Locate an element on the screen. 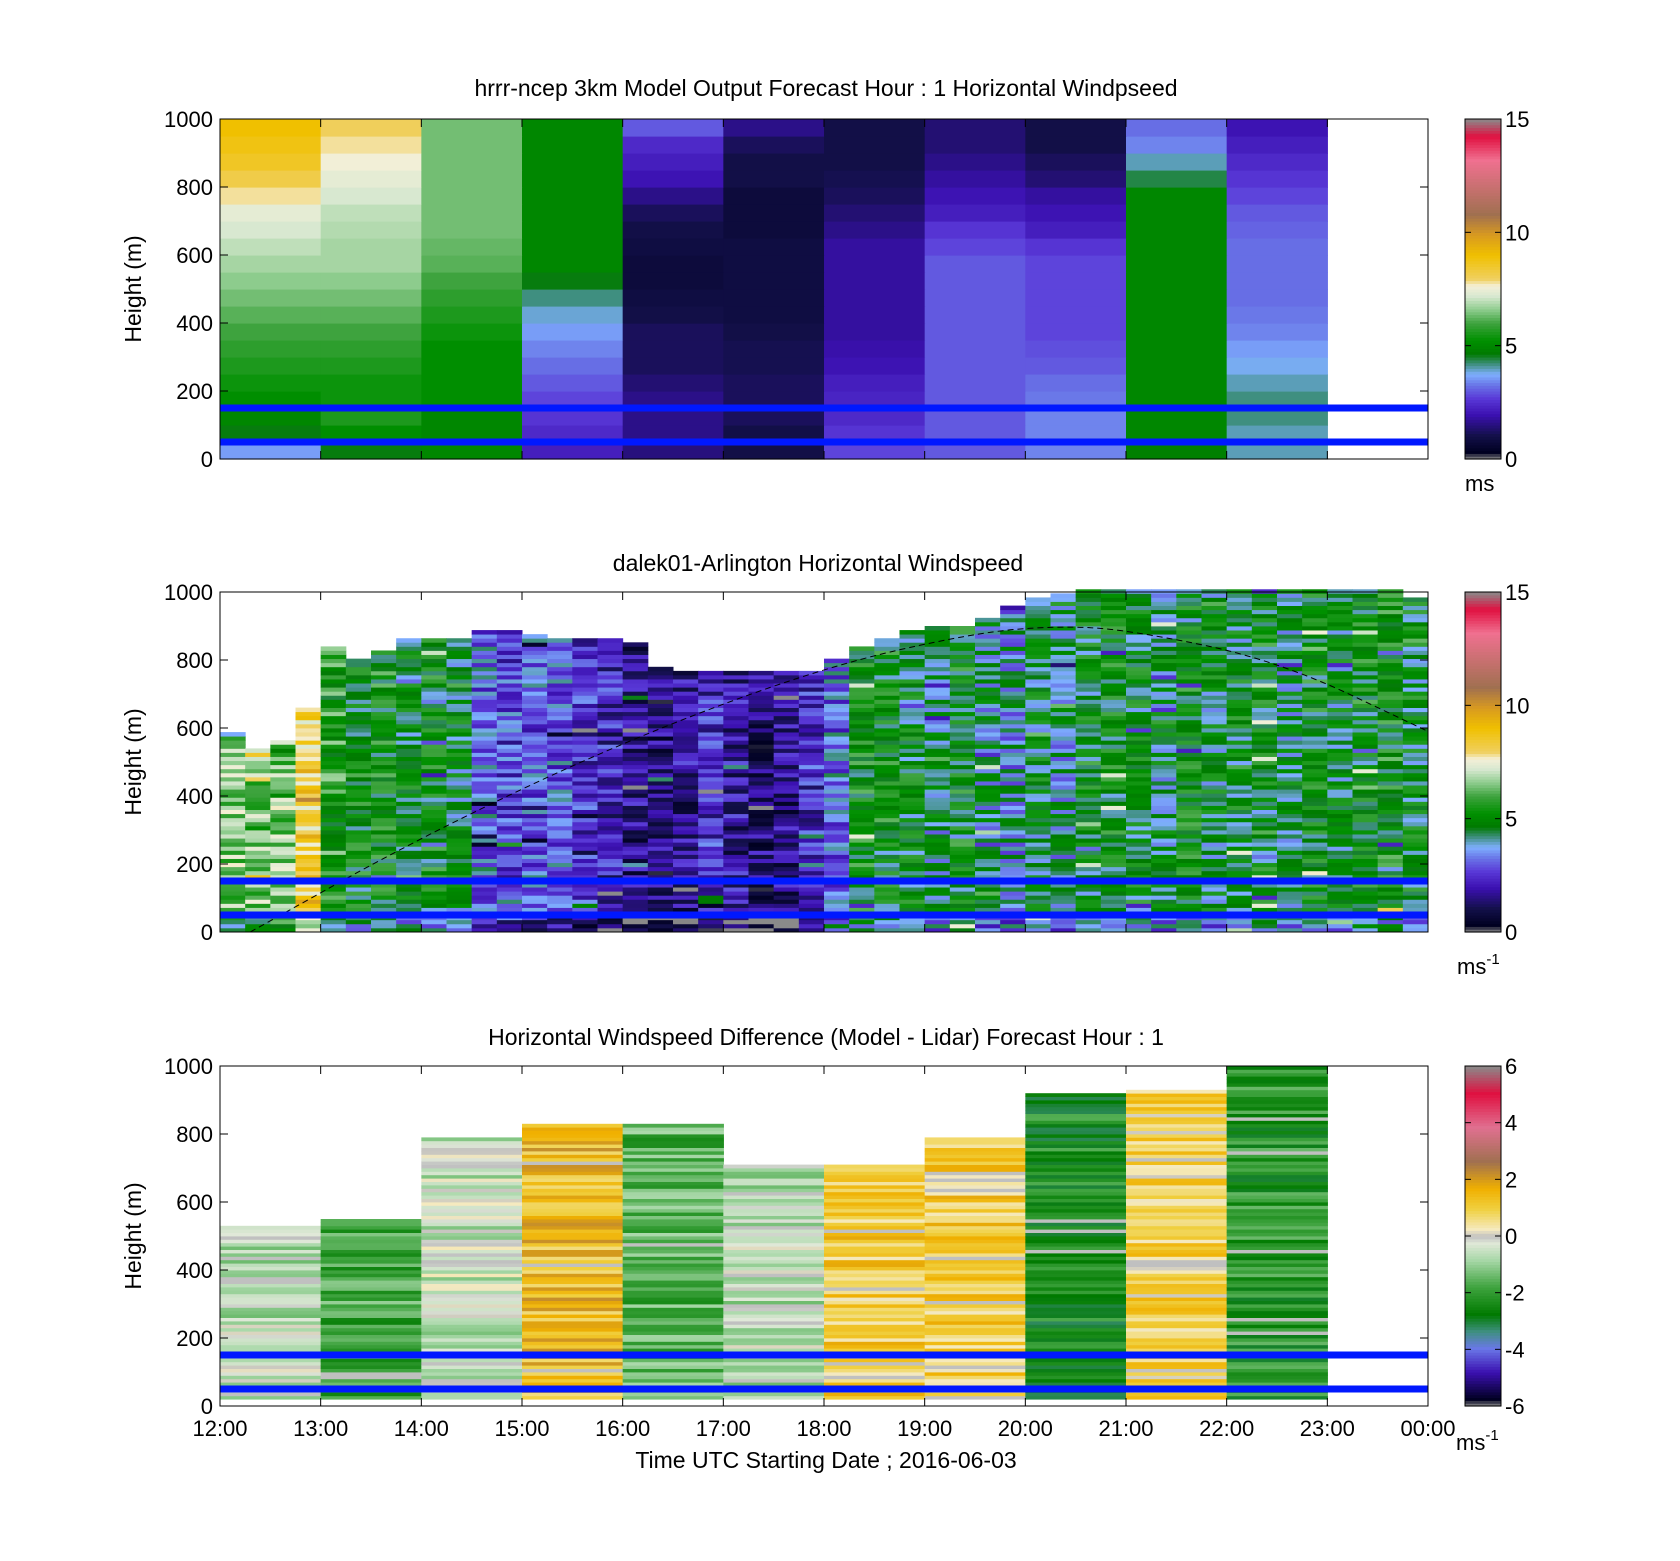 The height and width of the screenshot is (1561, 1680). colorbar-tick-label: 15 is located at coordinates (1517, 119).